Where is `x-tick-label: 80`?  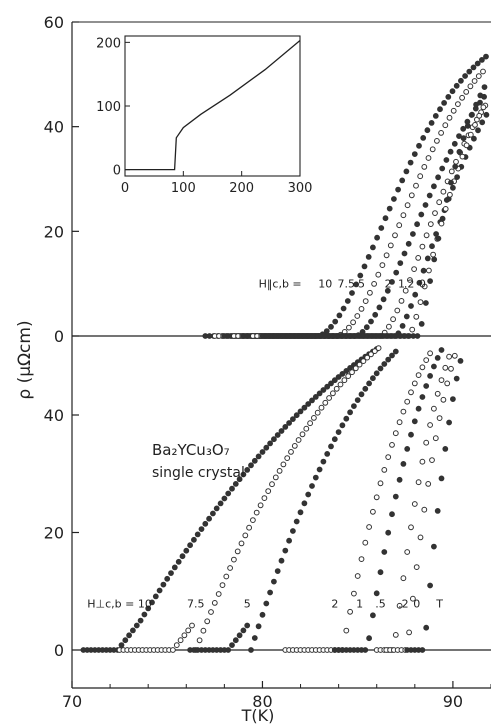 x-tick-label: 80 is located at coordinates (262, 701).